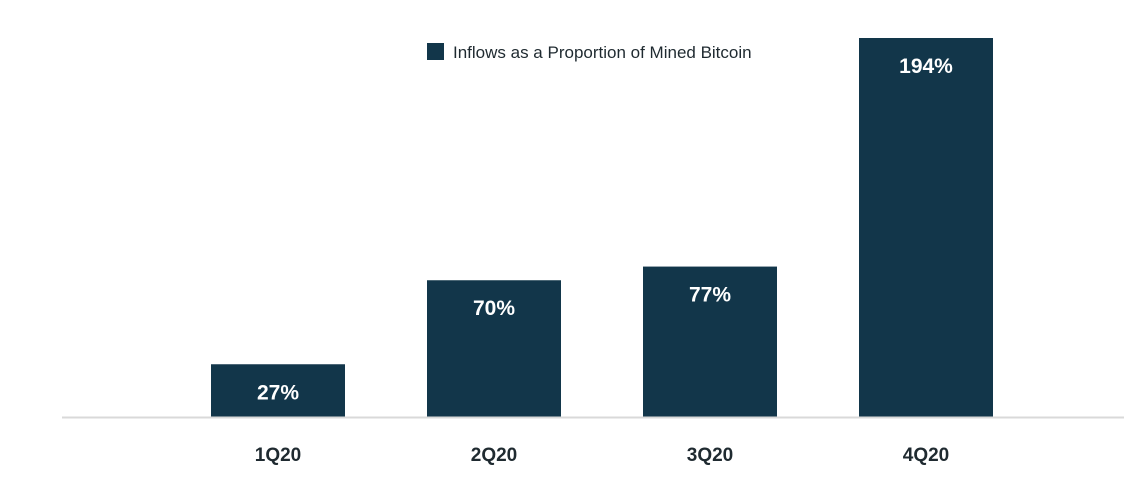 Image resolution: width=1124 pixels, height=488 pixels. Describe the element at coordinates (494, 455) in the screenshot. I see `x-tick-label: 2Q20` at that location.